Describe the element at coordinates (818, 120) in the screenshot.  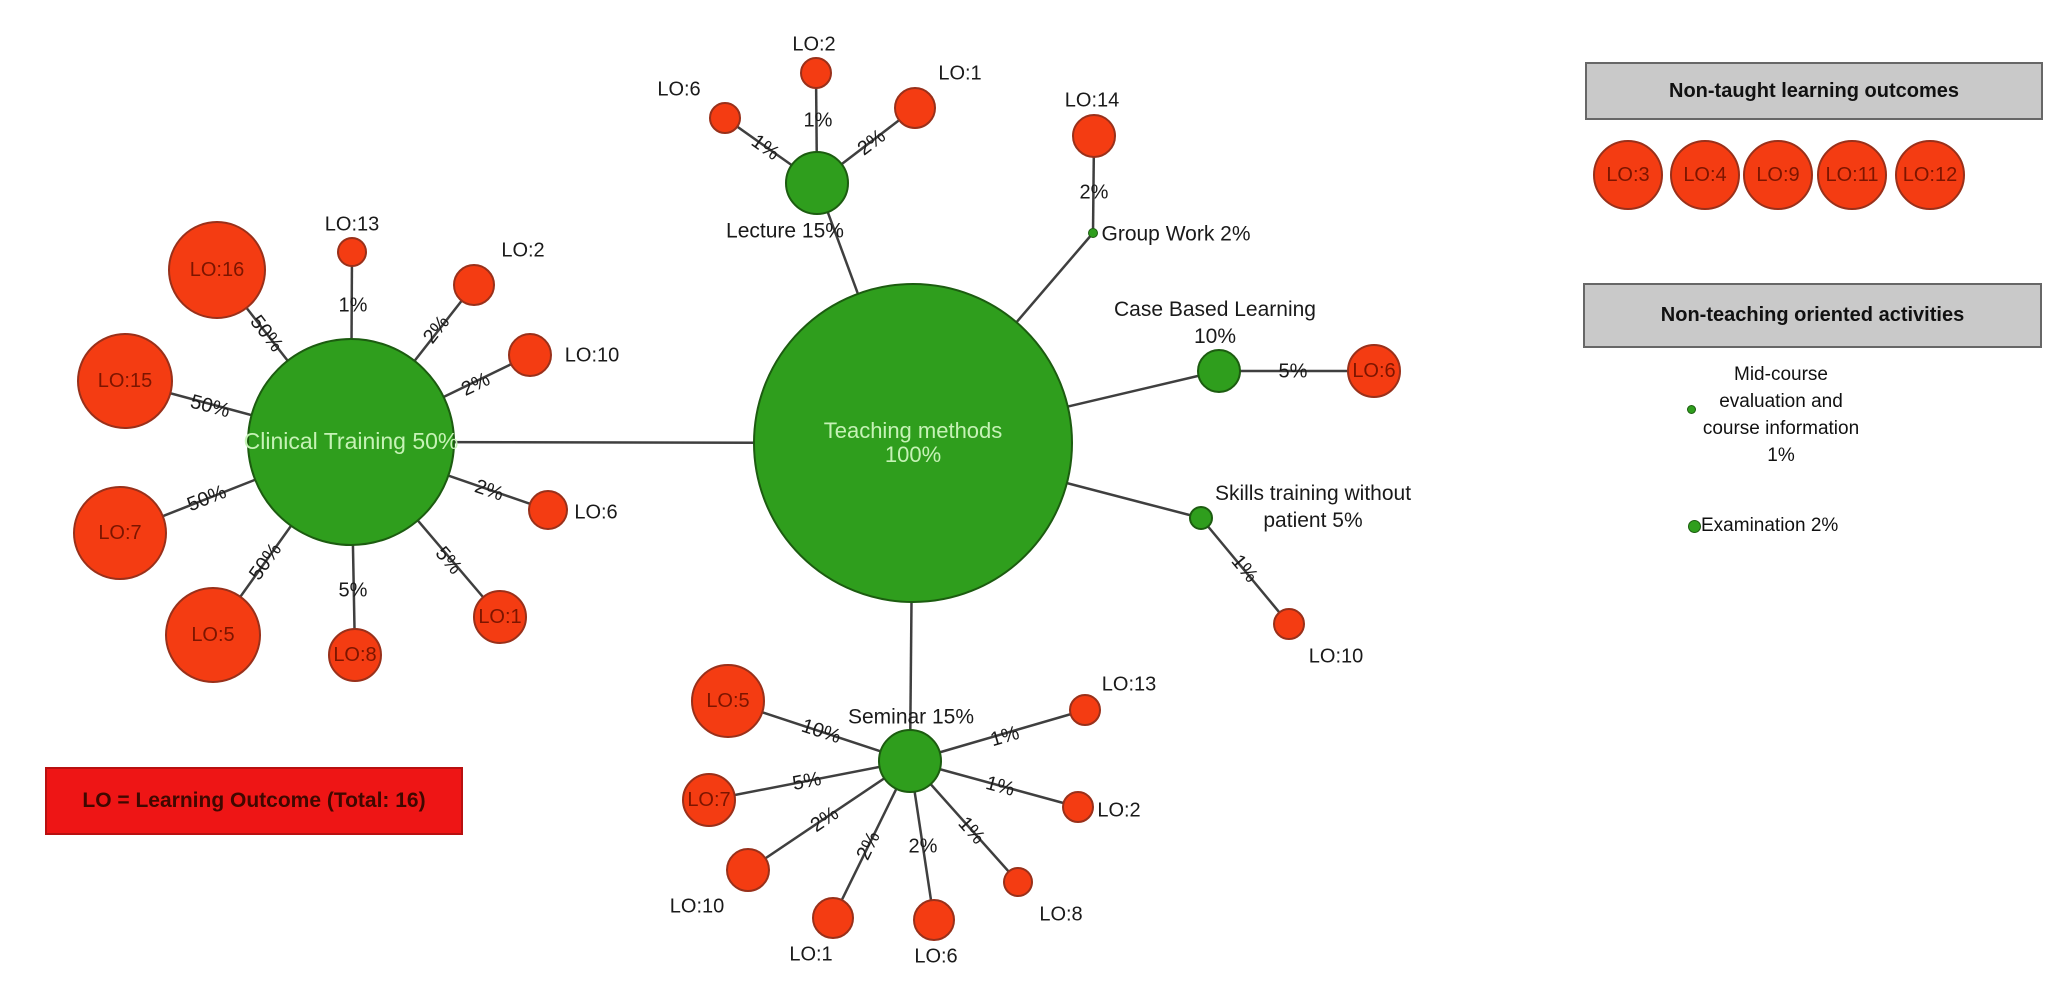
I see `edge-weight-label-lecture-l2: 1%` at that location.